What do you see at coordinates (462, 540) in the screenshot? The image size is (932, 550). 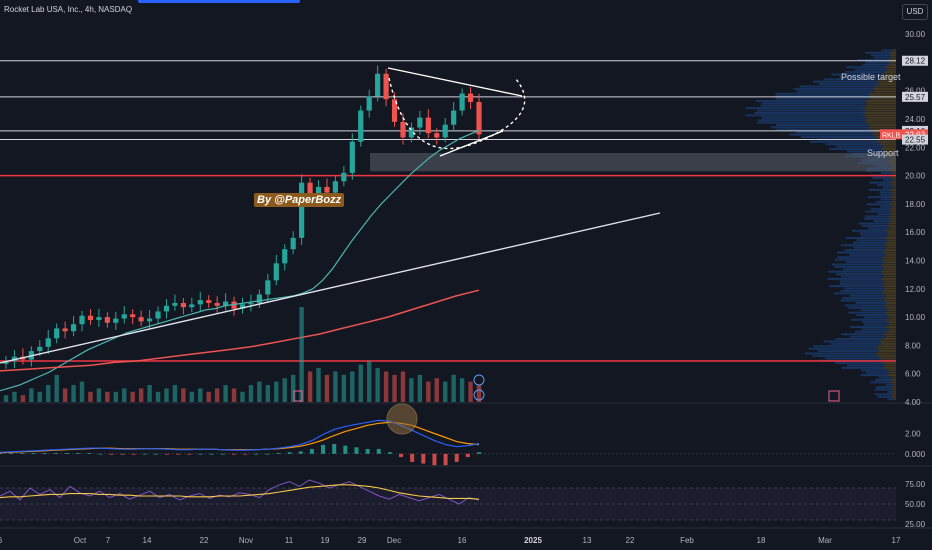 I see `time-tick-label: 16` at bounding box center [462, 540].